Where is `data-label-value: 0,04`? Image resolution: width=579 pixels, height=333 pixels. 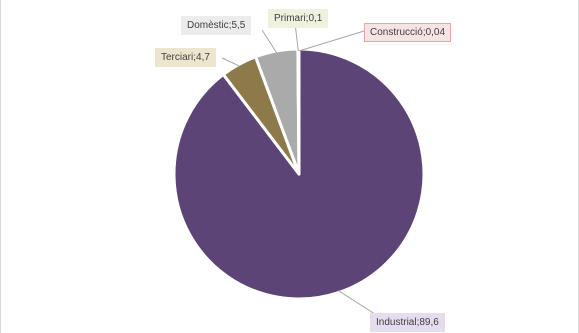
data-label-value: 0,04 is located at coordinates (435, 32).